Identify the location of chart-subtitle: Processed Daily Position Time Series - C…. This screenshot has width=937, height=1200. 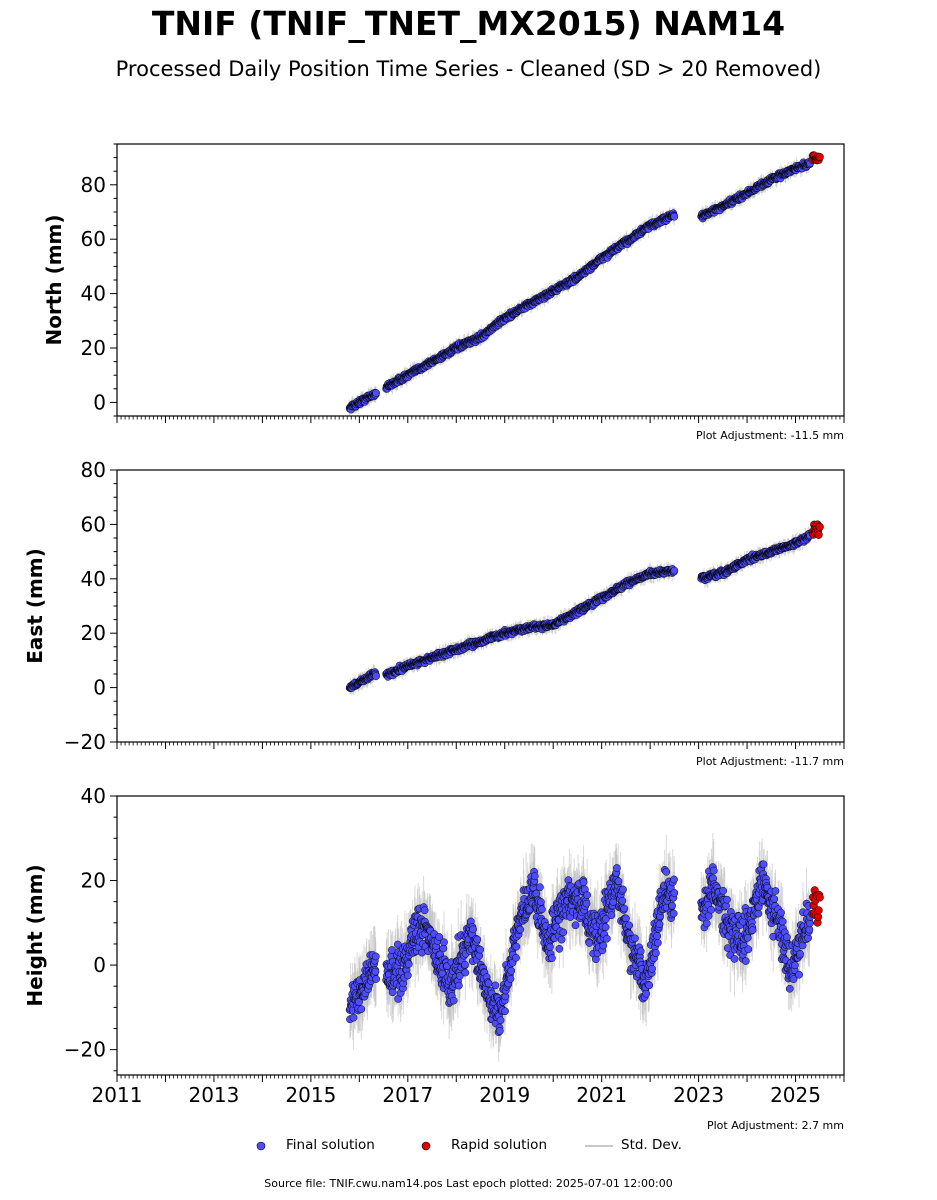
(468, 69).